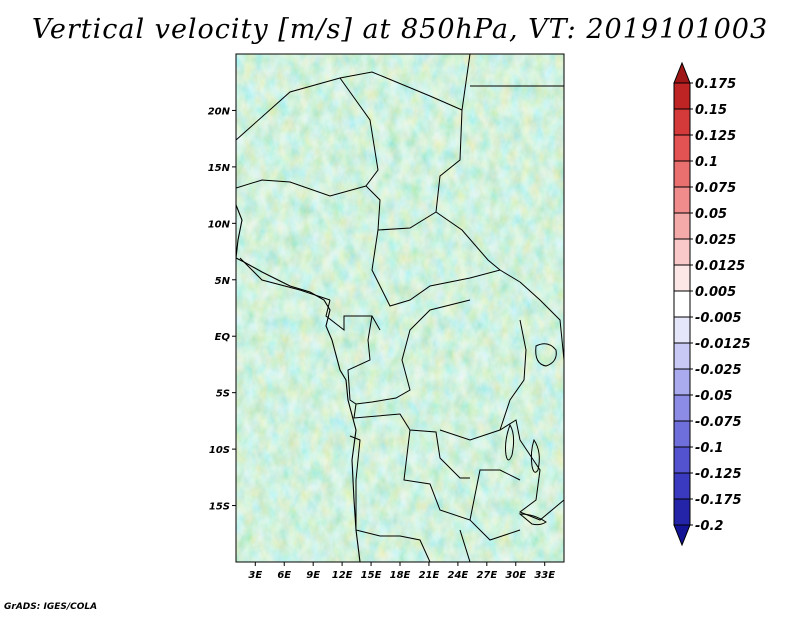 This screenshot has width=800, height=618. What do you see at coordinates (255, 575) in the screenshot?
I see `lon-tick-label: 3E` at bounding box center [255, 575].